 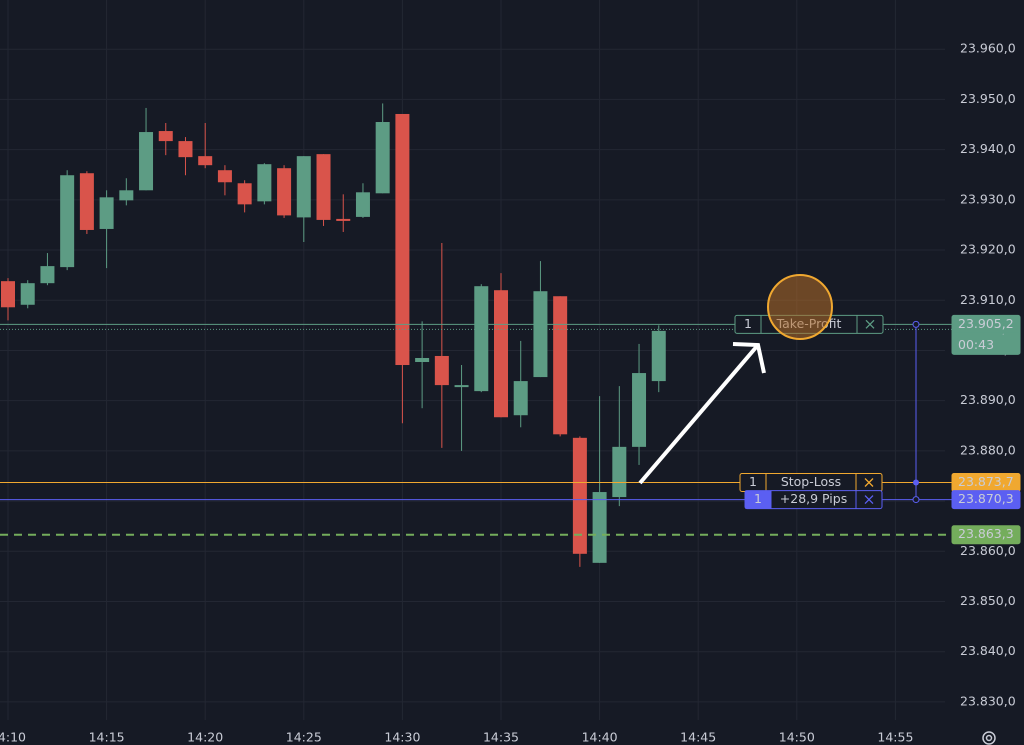 I want to click on y-tick-label: 23.860,0, so click(x=988, y=550).